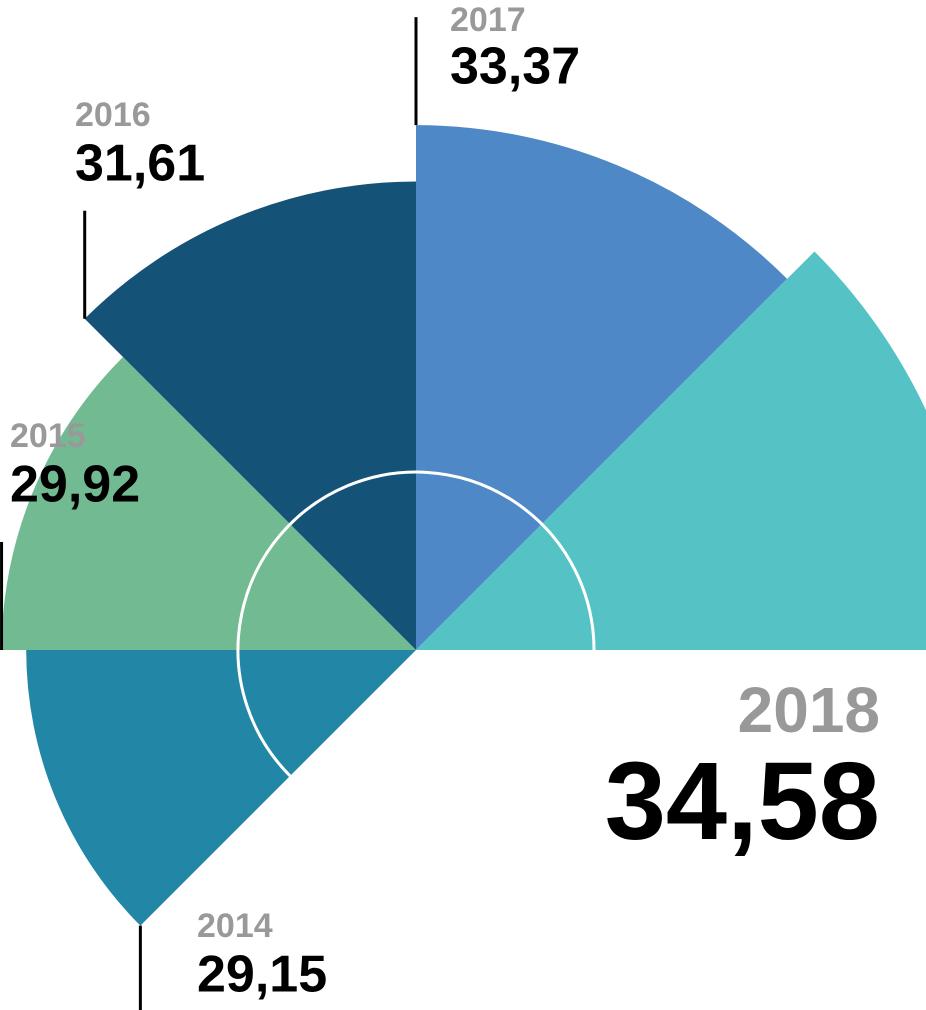  What do you see at coordinates (75, 485) in the screenshot?
I see `value-label: 29,92` at bounding box center [75, 485].